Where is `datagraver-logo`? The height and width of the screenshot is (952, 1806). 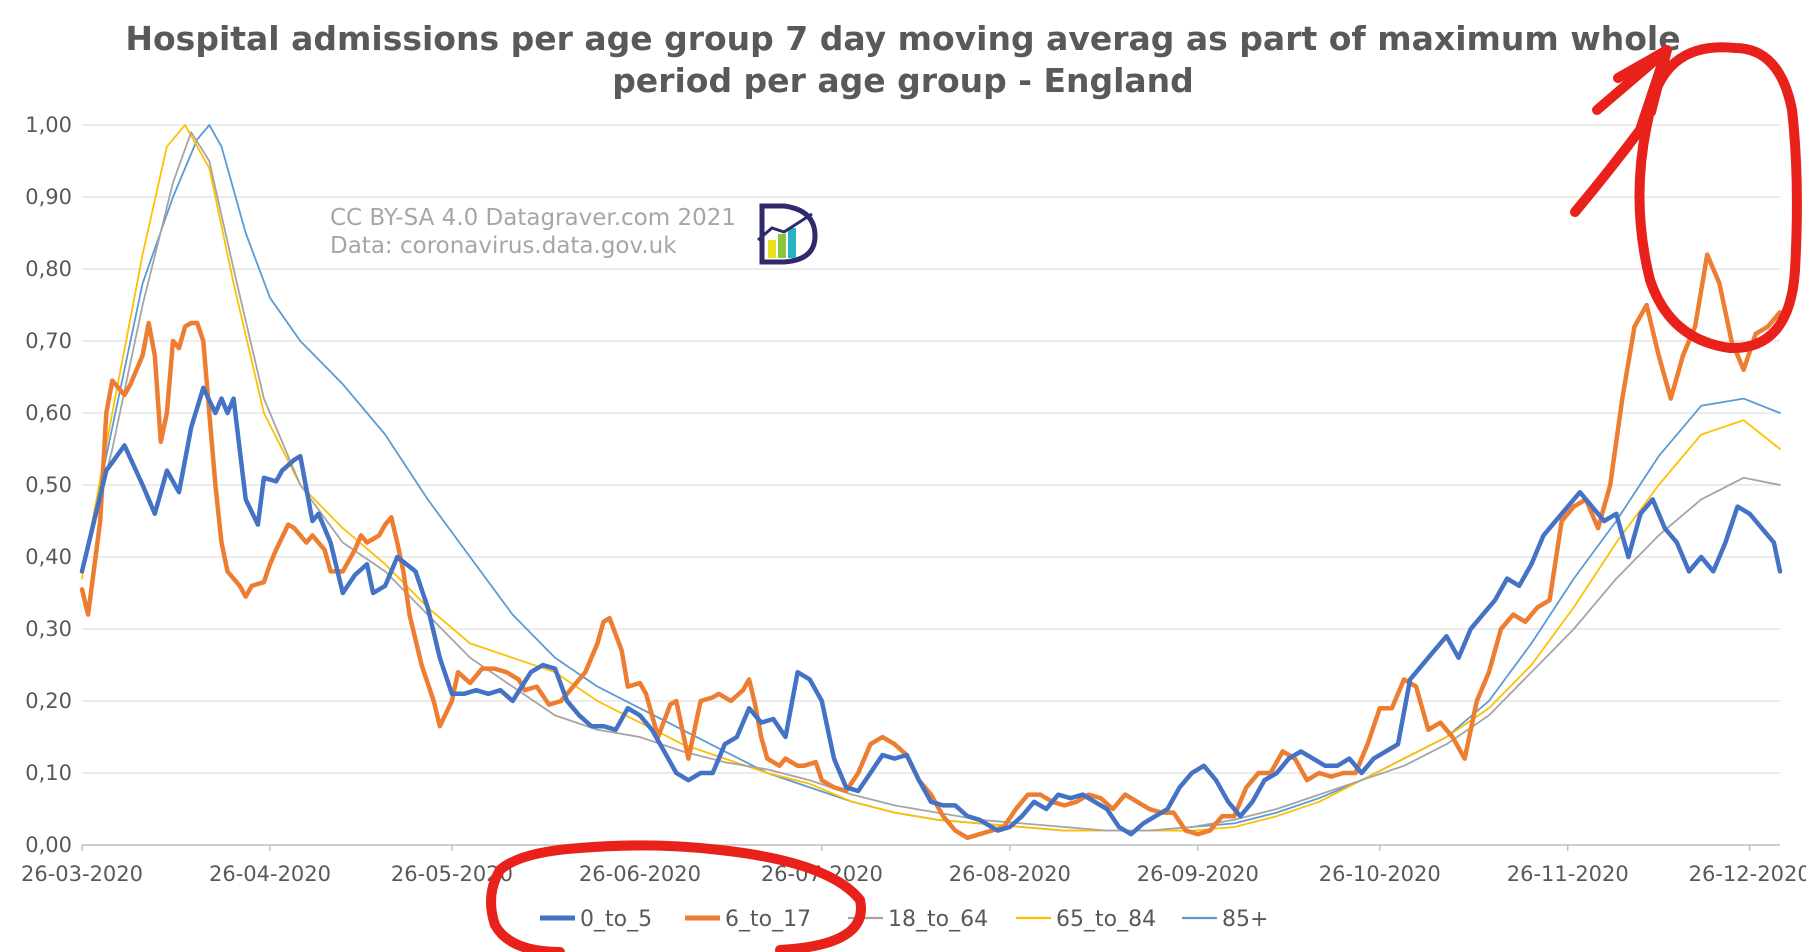
datagraver-logo is located at coordinates (787, 234).